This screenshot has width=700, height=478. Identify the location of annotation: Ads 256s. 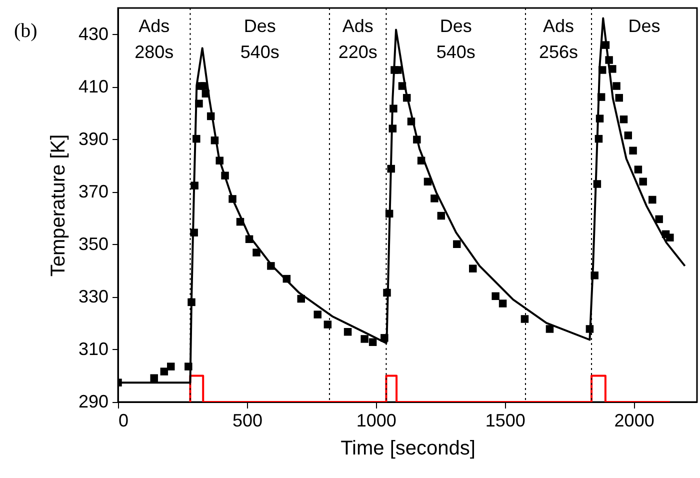
(558, 39).